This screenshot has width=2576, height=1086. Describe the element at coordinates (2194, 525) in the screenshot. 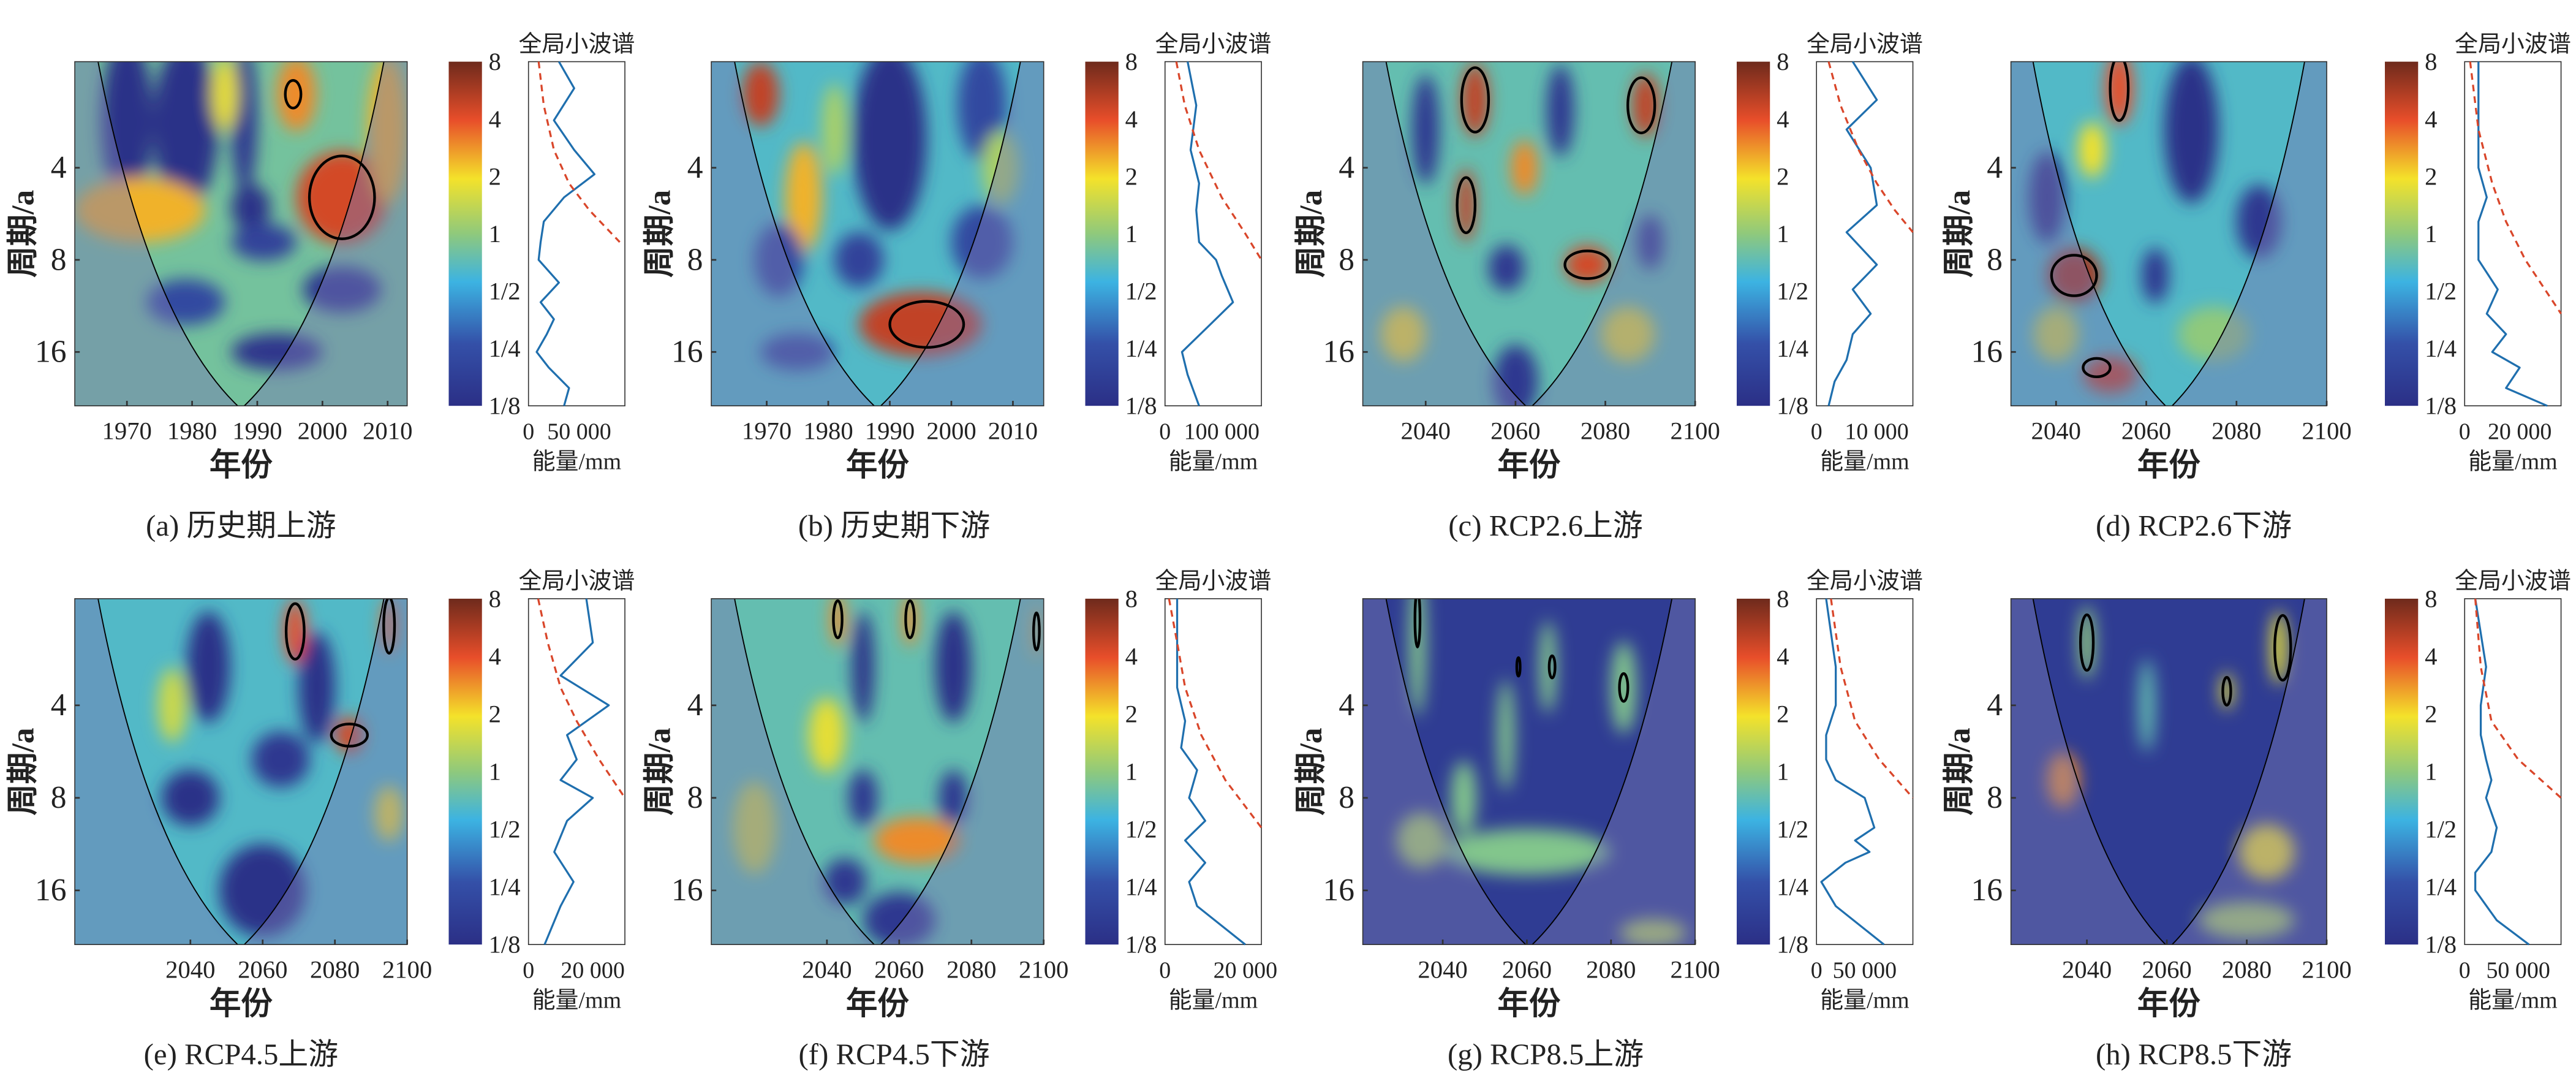

I see `panel-caption: (d) RCP2.6下游` at that location.